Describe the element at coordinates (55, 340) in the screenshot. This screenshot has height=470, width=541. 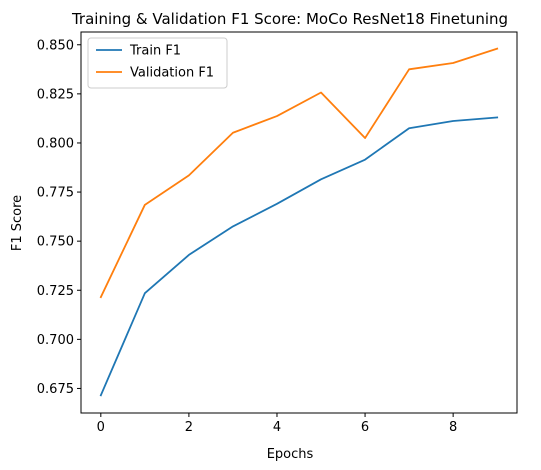
I see `y-tick-label: 0.700` at that location.